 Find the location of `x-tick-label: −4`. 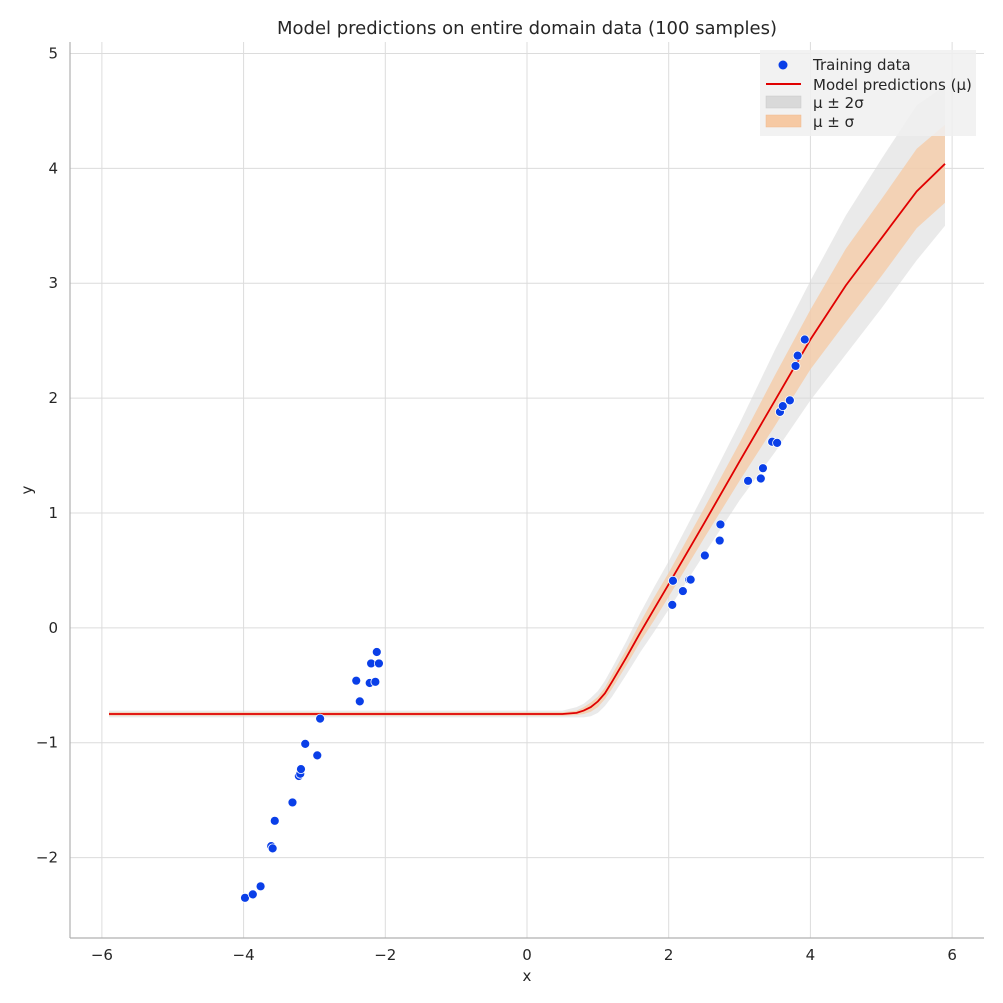

x-tick-label: −4 is located at coordinates (244, 955).